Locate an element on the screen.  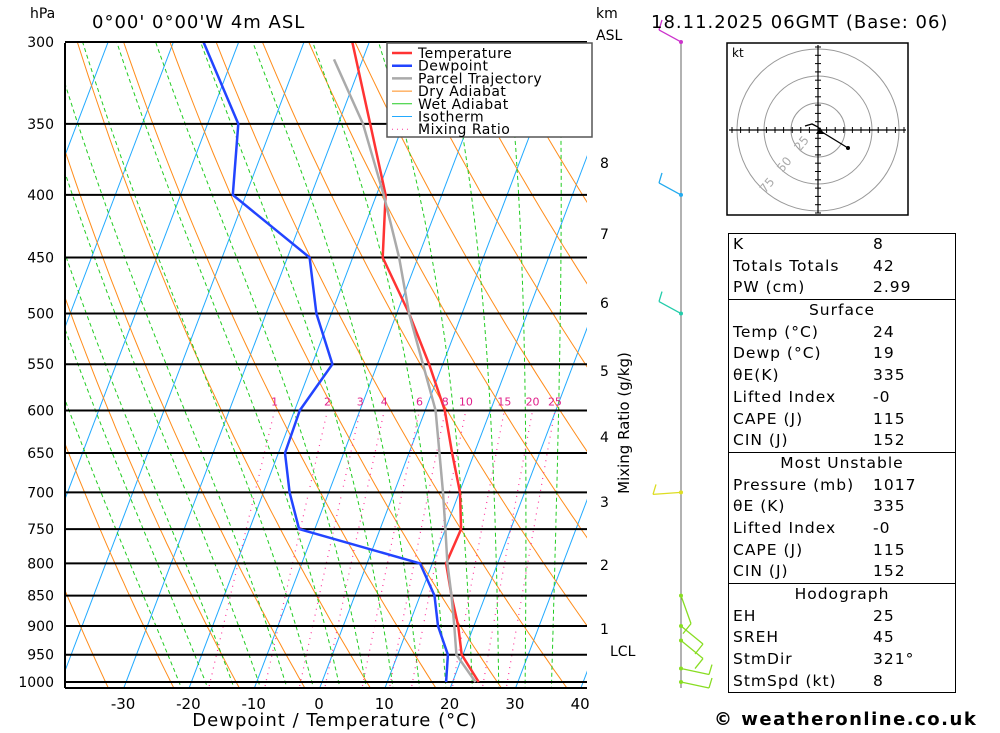
pressure-tick-label: 500 is located at coordinates (40, 315).